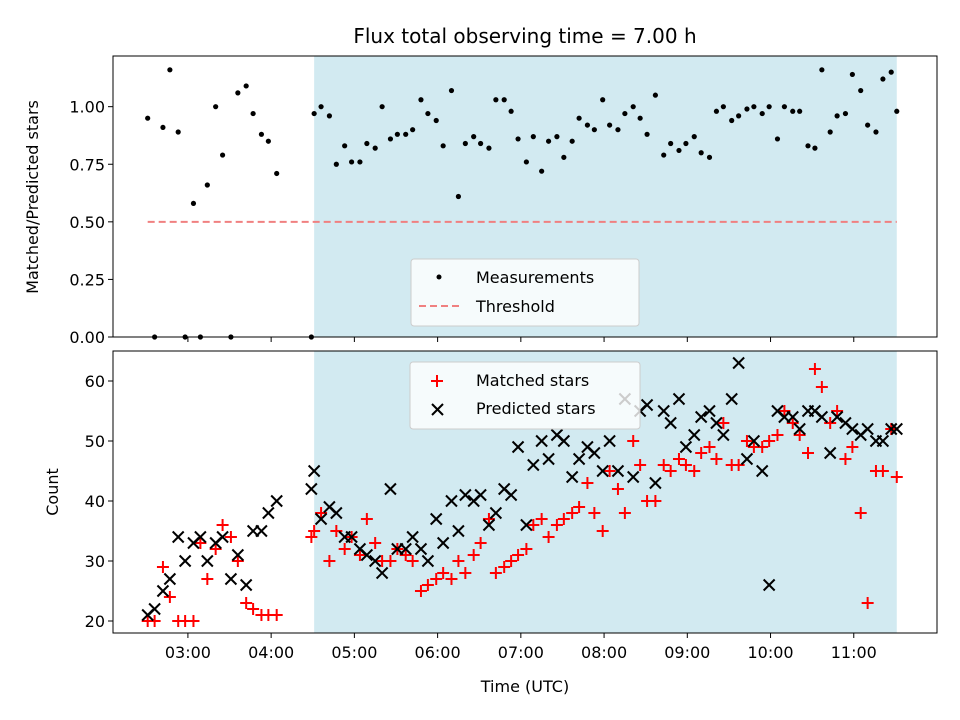 The image size is (960, 720). I want to click on top-y-tick-label: 0.25, so click(87, 279).